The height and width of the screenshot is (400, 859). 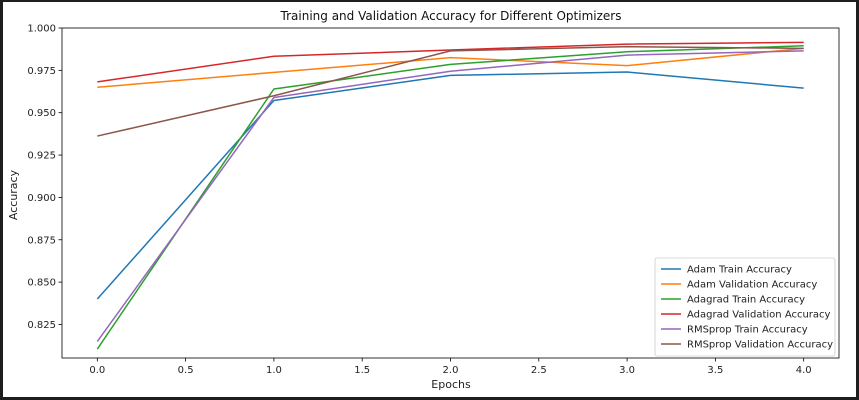 What do you see at coordinates (739, 270) in the screenshot?
I see `legend-label: Adam Train Accuracy` at bounding box center [739, 270].